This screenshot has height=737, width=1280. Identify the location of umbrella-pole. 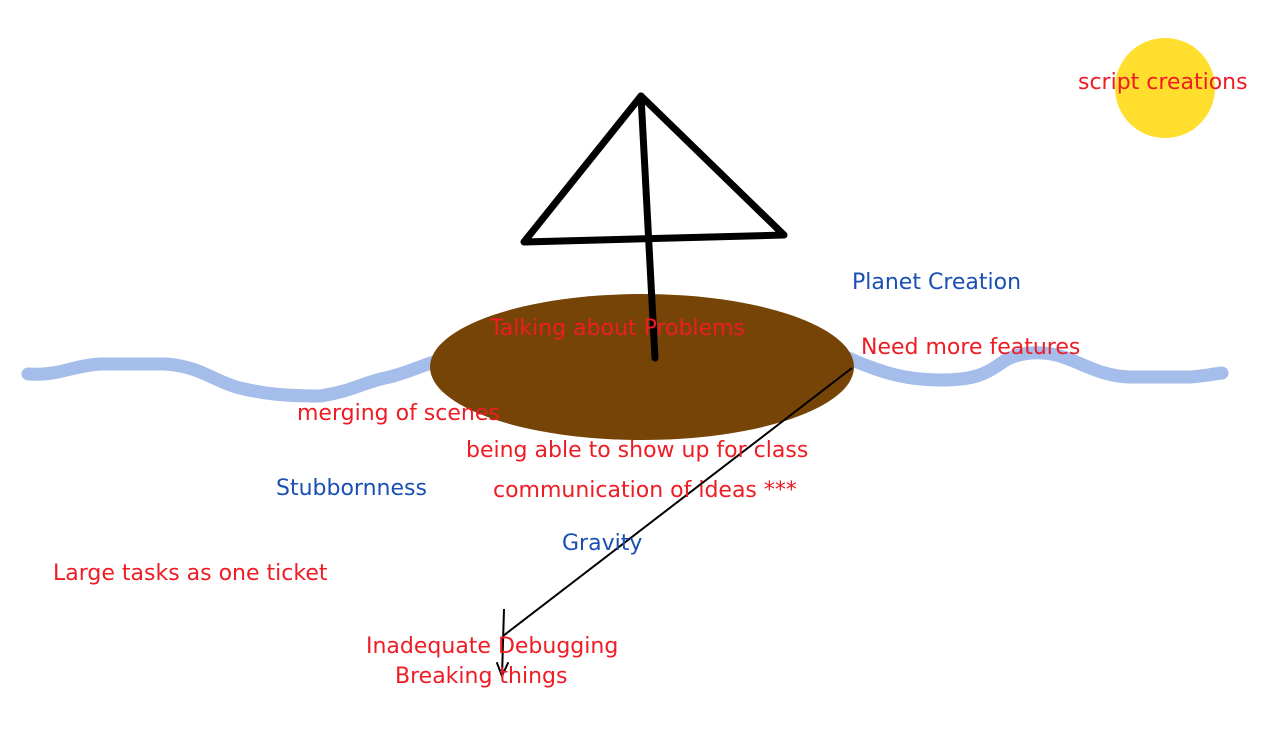
(648, 227).